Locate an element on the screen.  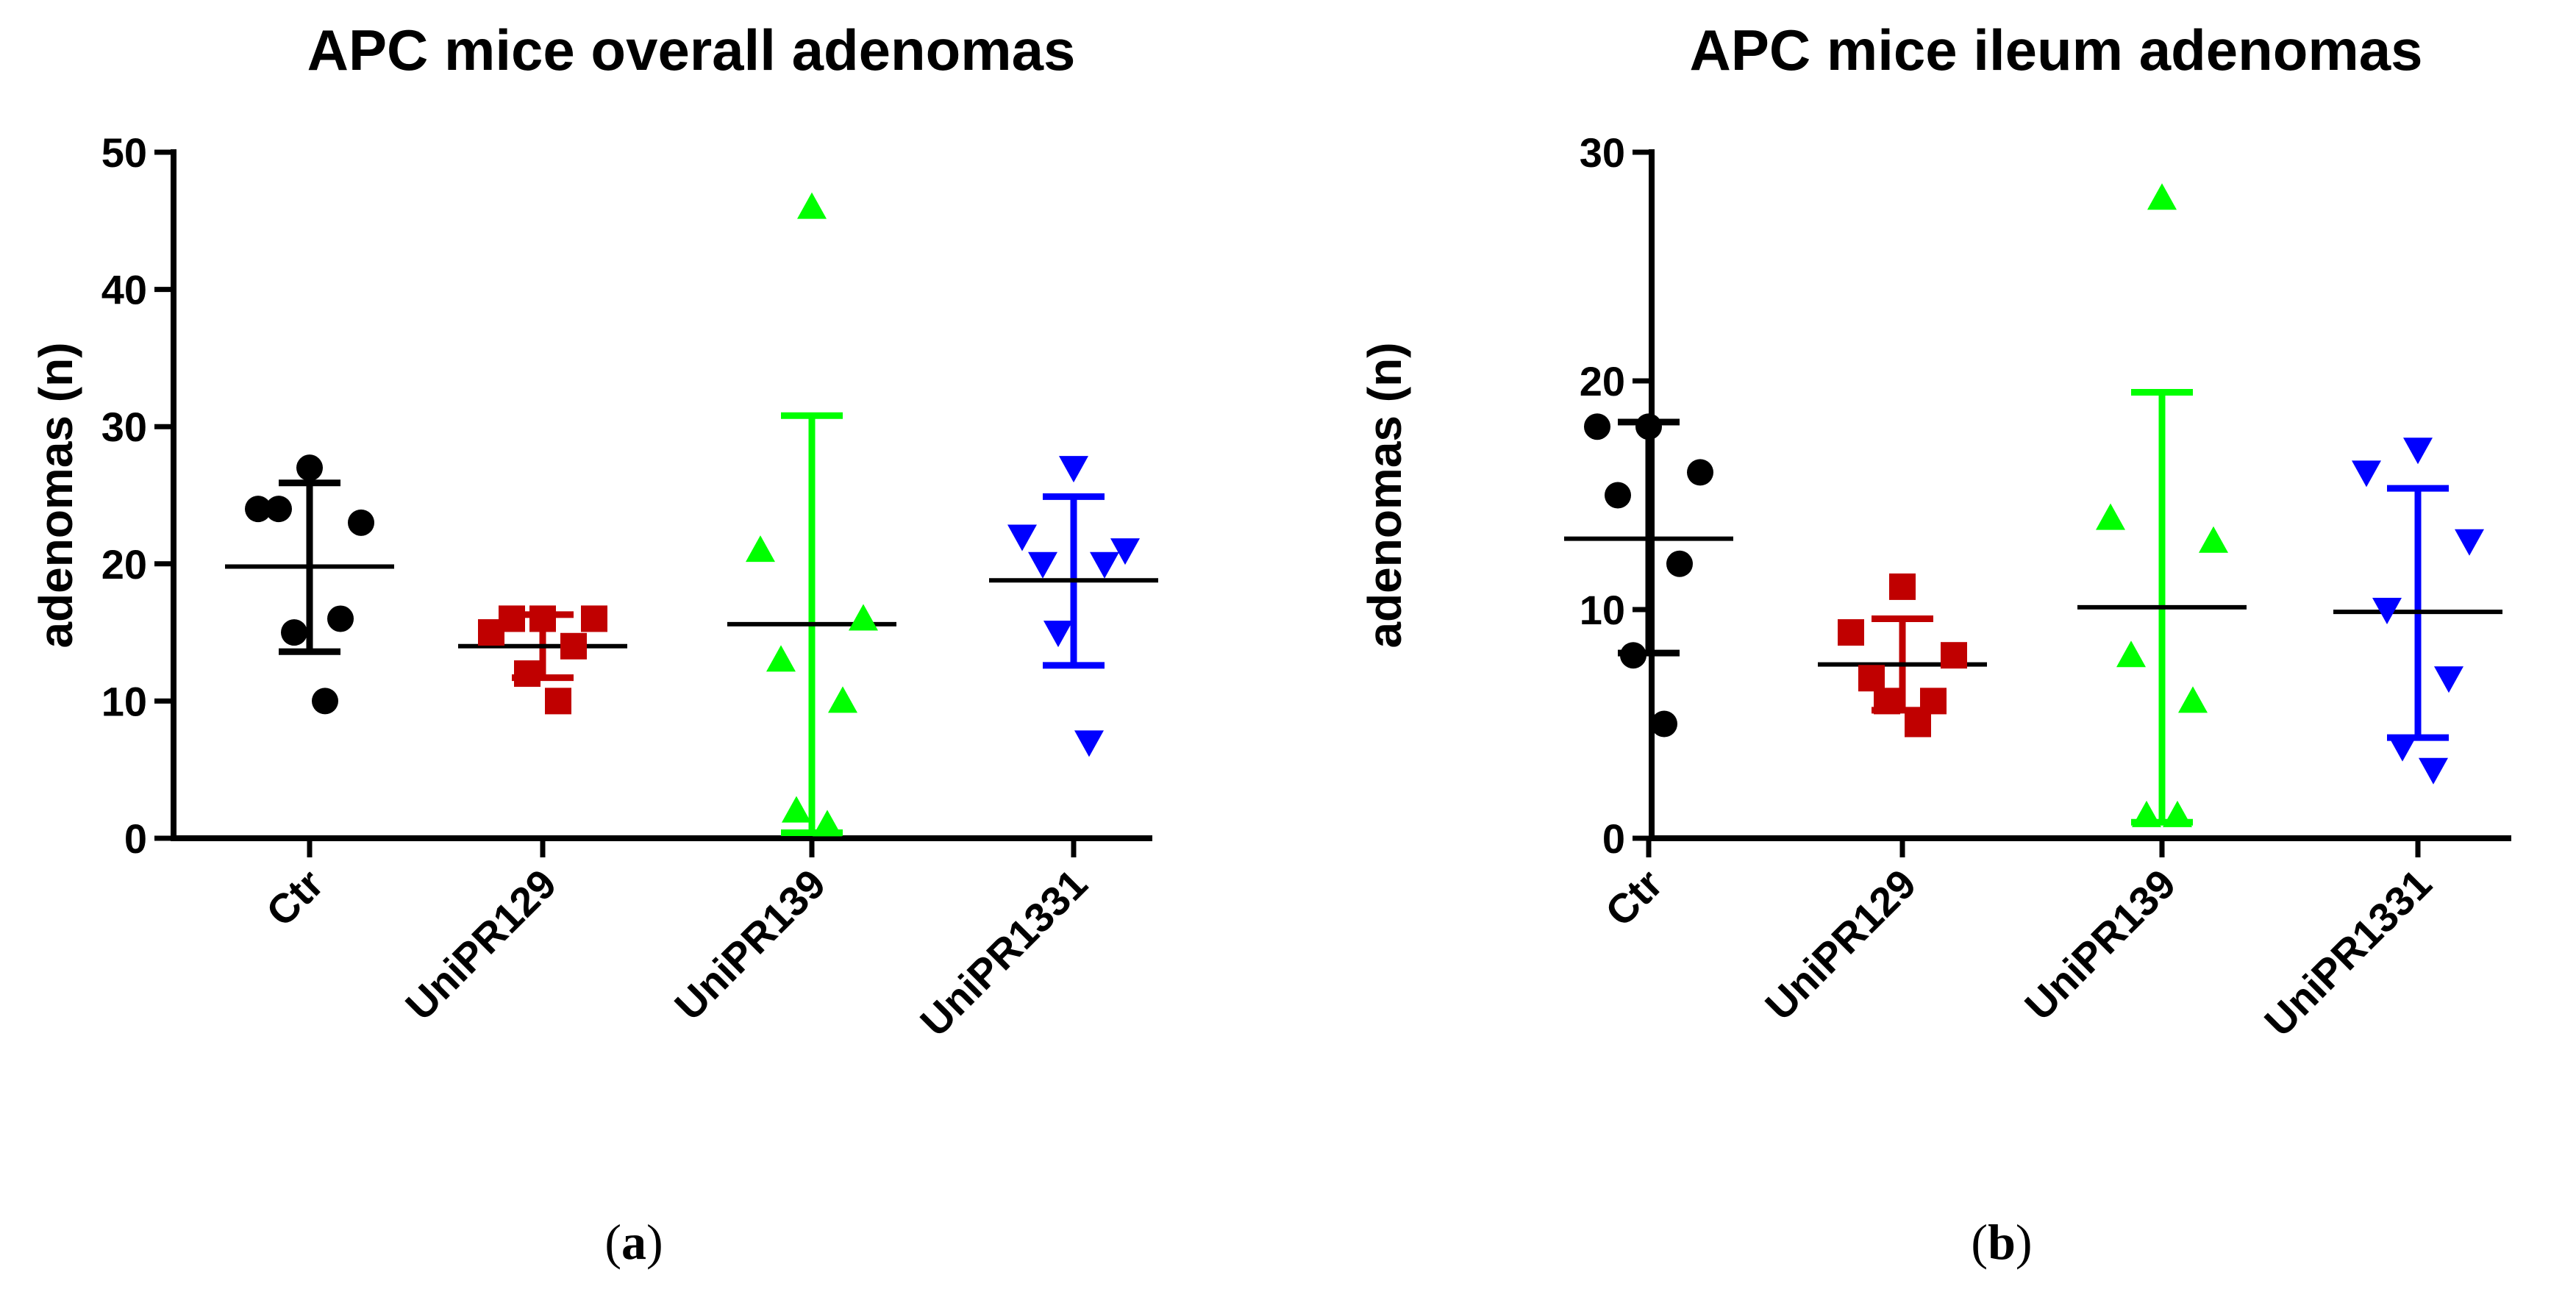
panel-caption: (a) is located at coordinates (633, 1242).